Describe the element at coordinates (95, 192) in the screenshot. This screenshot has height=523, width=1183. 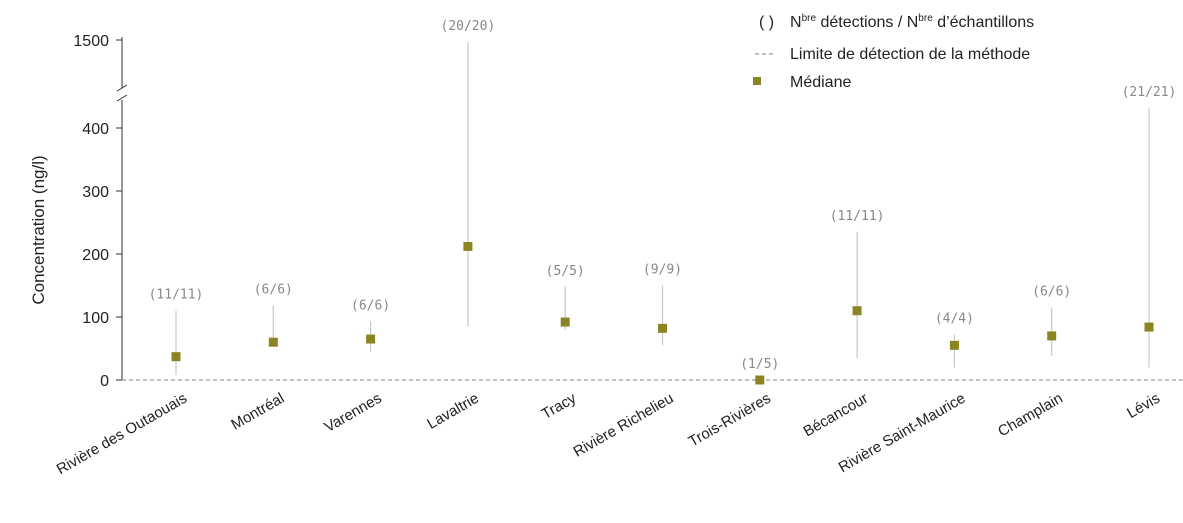
I see `y-tick-label: 300` at that location.